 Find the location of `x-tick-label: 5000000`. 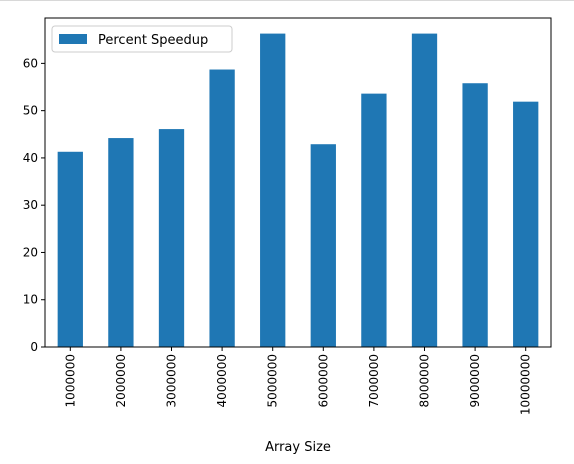

x-tick-label: 5000000 is located at coordinates (273, 380).